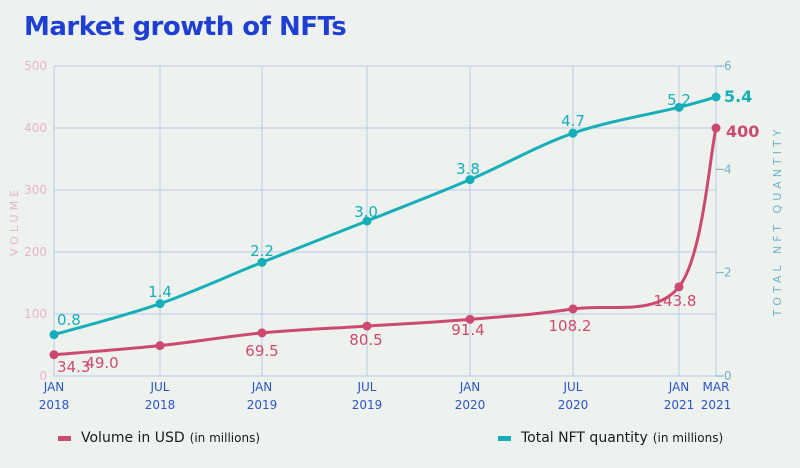  I want to click on y-right-axis-title: TOTAL NFT QUANTITY, so click(777, 222).